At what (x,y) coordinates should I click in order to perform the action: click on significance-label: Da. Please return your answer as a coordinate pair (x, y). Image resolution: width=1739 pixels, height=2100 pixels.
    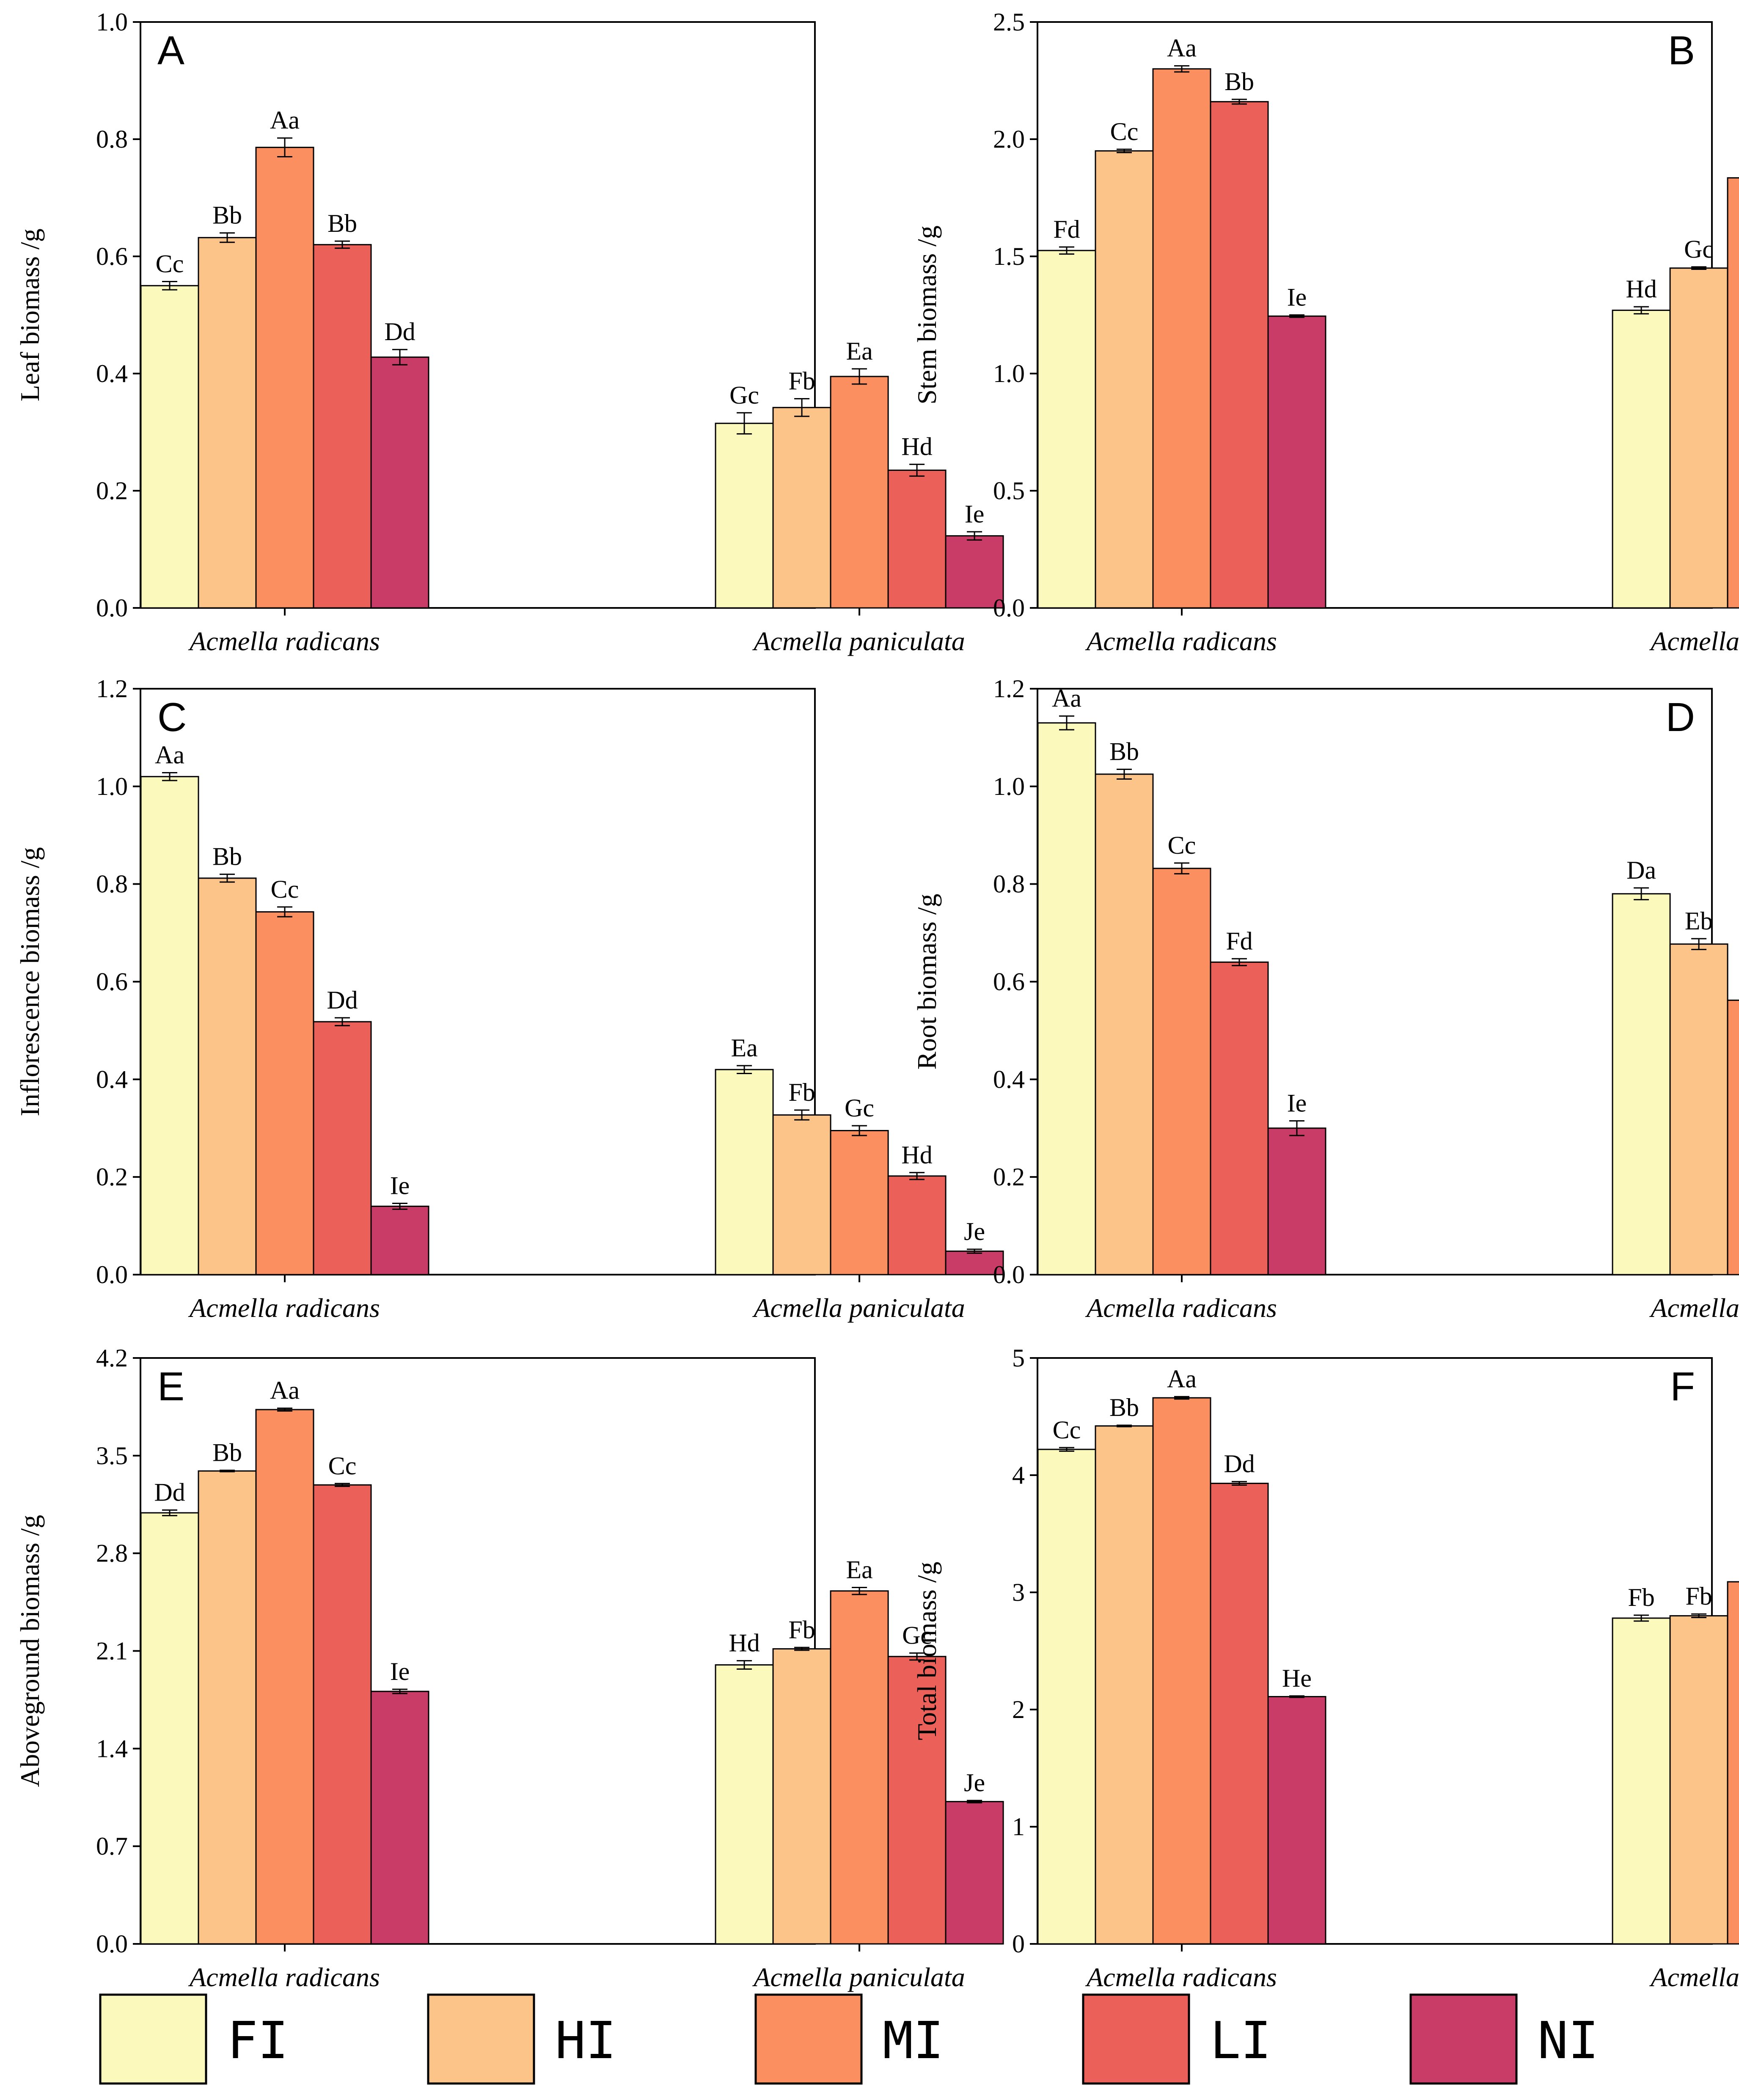
    Looking at the image, I should click on (1641, 870).